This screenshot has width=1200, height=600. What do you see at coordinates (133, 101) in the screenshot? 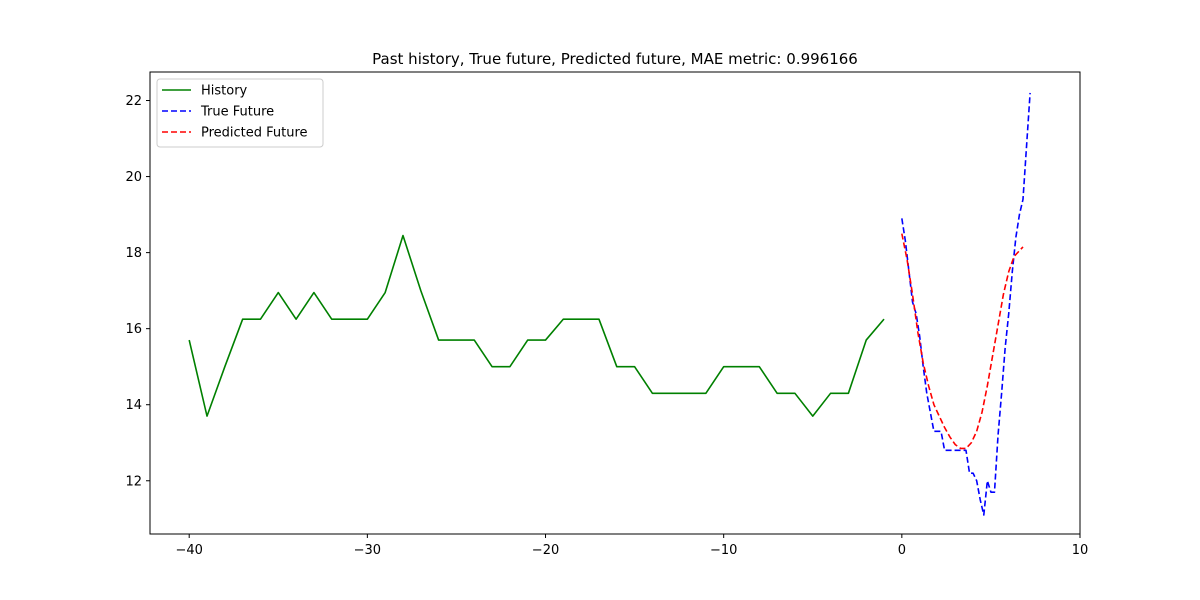
I see `y-tick-label: 22` at bounding box center [133, 101].